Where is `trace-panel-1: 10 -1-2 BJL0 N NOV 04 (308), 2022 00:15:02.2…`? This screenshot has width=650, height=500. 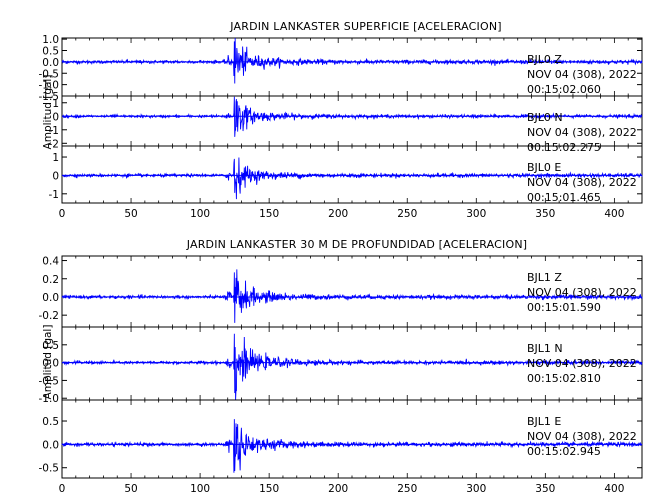 trace-panel-1: 10 -1-2 BJL0 N NOV 04 (308), 2022 00:15:02.2… is located at coordinates (346, 124).